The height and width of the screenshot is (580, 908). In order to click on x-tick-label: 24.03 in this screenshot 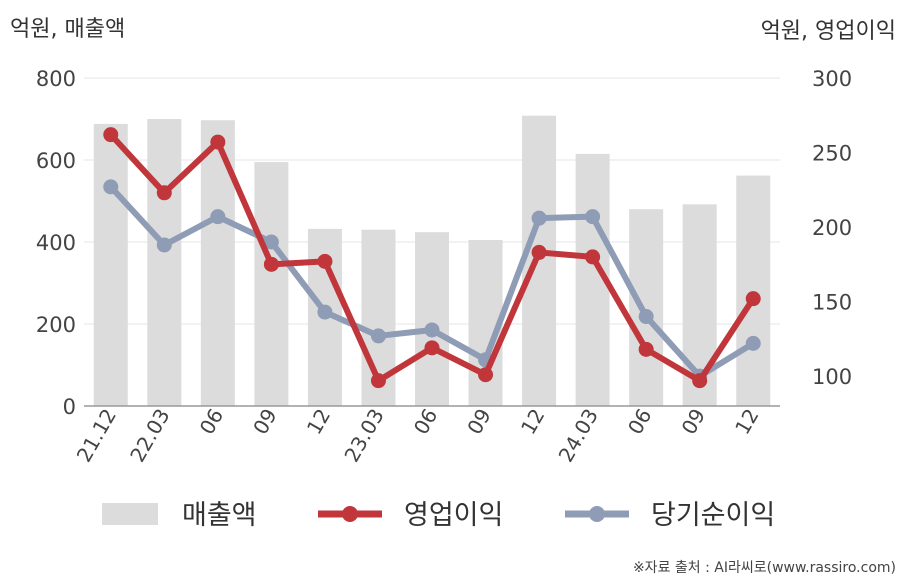, I will do `click(578, 436)`.